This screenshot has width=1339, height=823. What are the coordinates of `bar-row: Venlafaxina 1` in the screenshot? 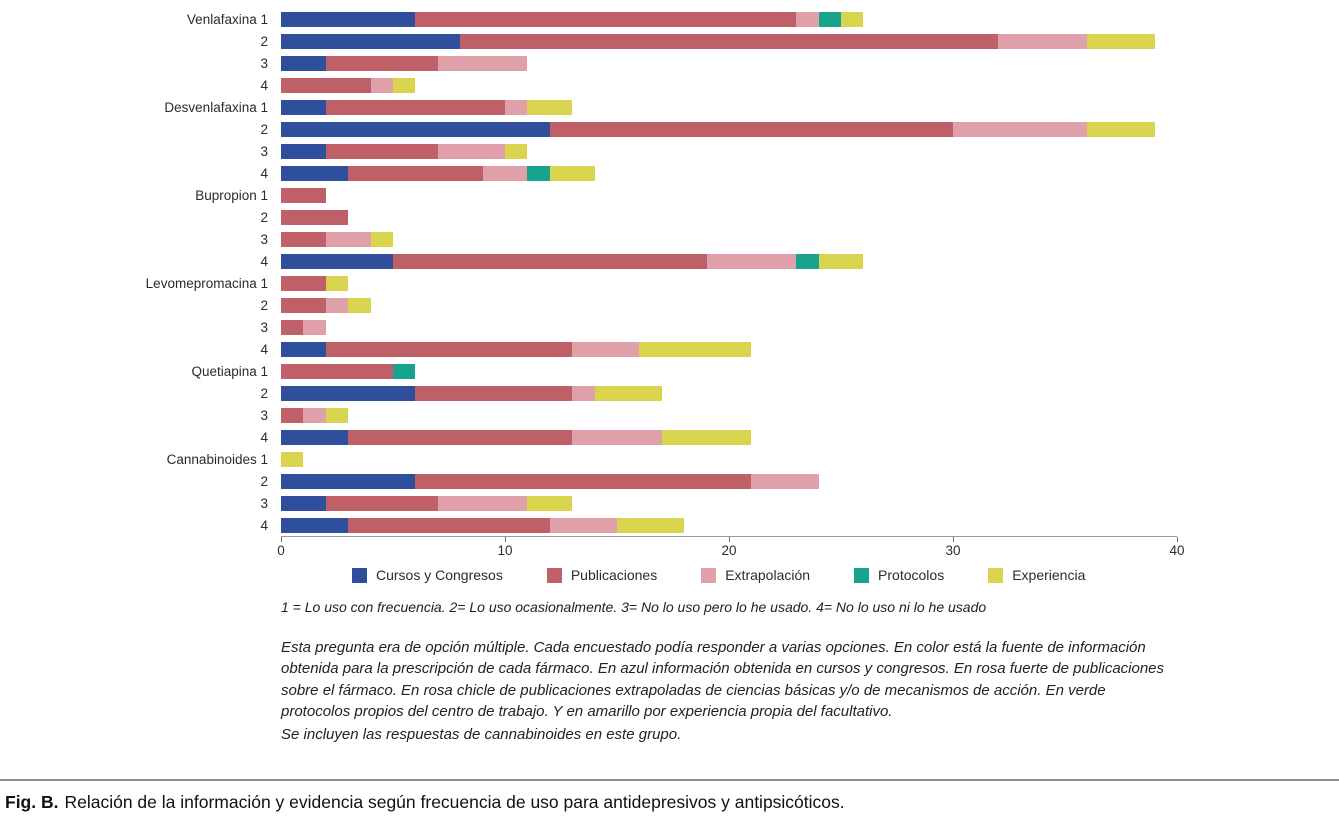 It's located at (669, 19).